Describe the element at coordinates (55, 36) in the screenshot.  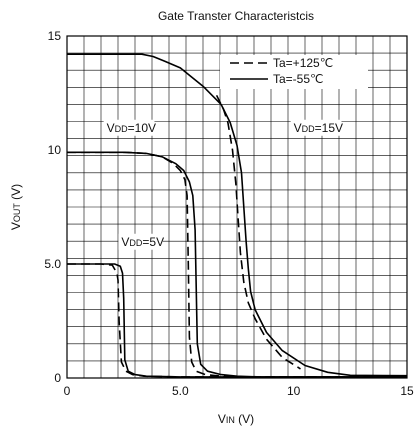
I see `y-tick-label: 15` at that location.